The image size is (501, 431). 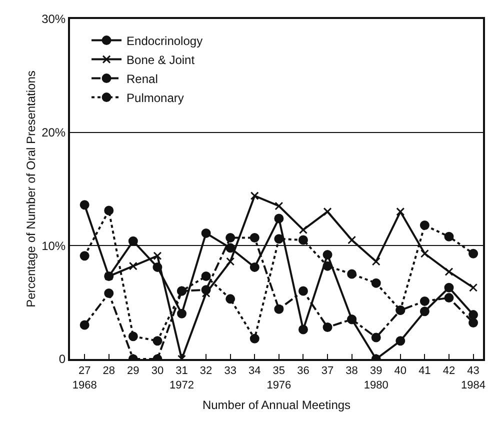 What do you see at coordinates (54, 19) in the screenshot?
I see `y-tick-label: 30%` at bounding box center [54, 19].